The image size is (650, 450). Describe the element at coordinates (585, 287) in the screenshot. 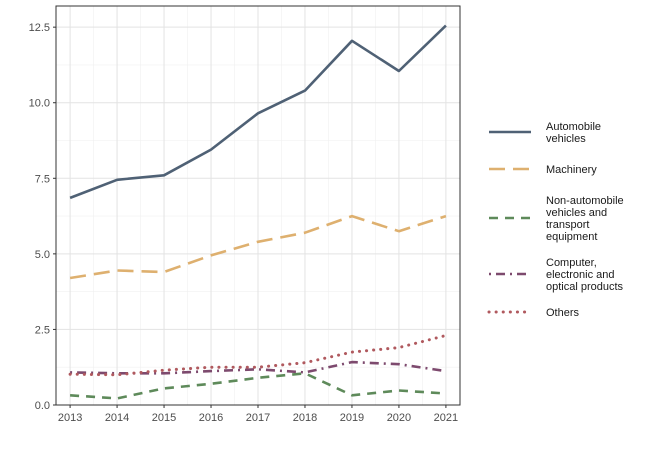

I see `legend-label: optical products` at that location.